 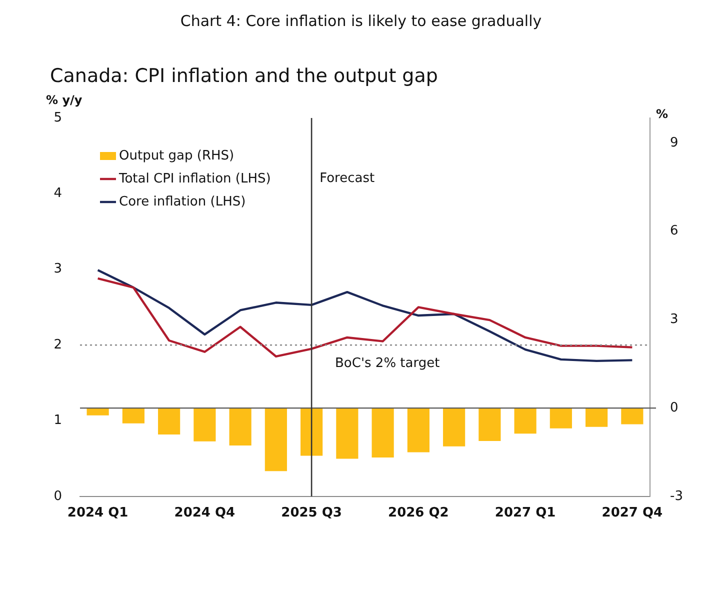 I want to click on y-tick-label: 3, so click(x=58, y=269).